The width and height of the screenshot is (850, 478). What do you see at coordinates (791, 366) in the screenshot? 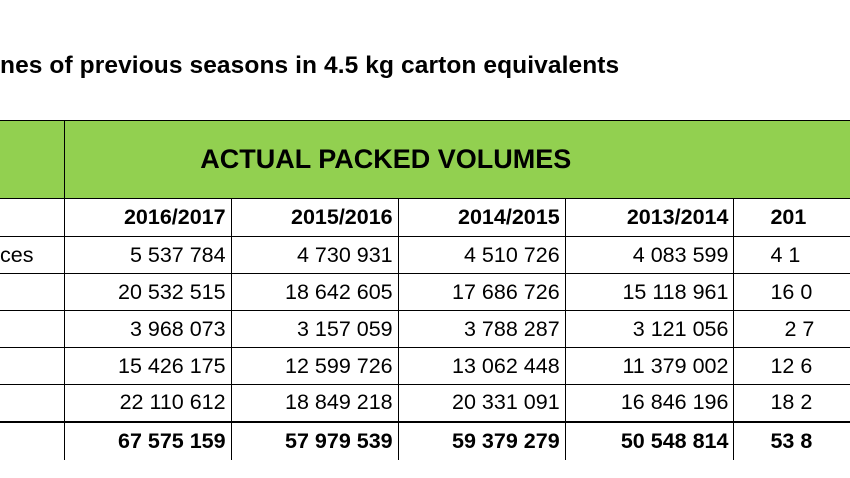
I see `value-cell: 12 6` at bounding box center [791, 366].